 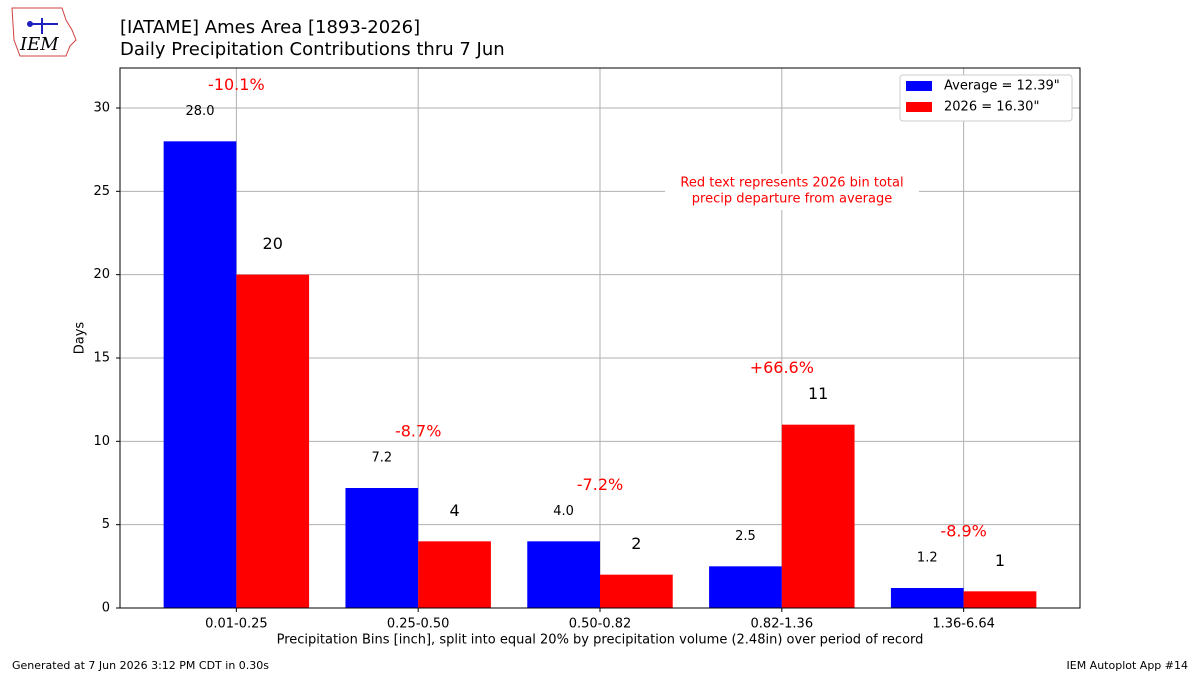 What do you see at coordinates (1128, 665) in the screenshot?
I see `footer-right: IEM Autoplot App #14` at bounding box center [1128, 665].